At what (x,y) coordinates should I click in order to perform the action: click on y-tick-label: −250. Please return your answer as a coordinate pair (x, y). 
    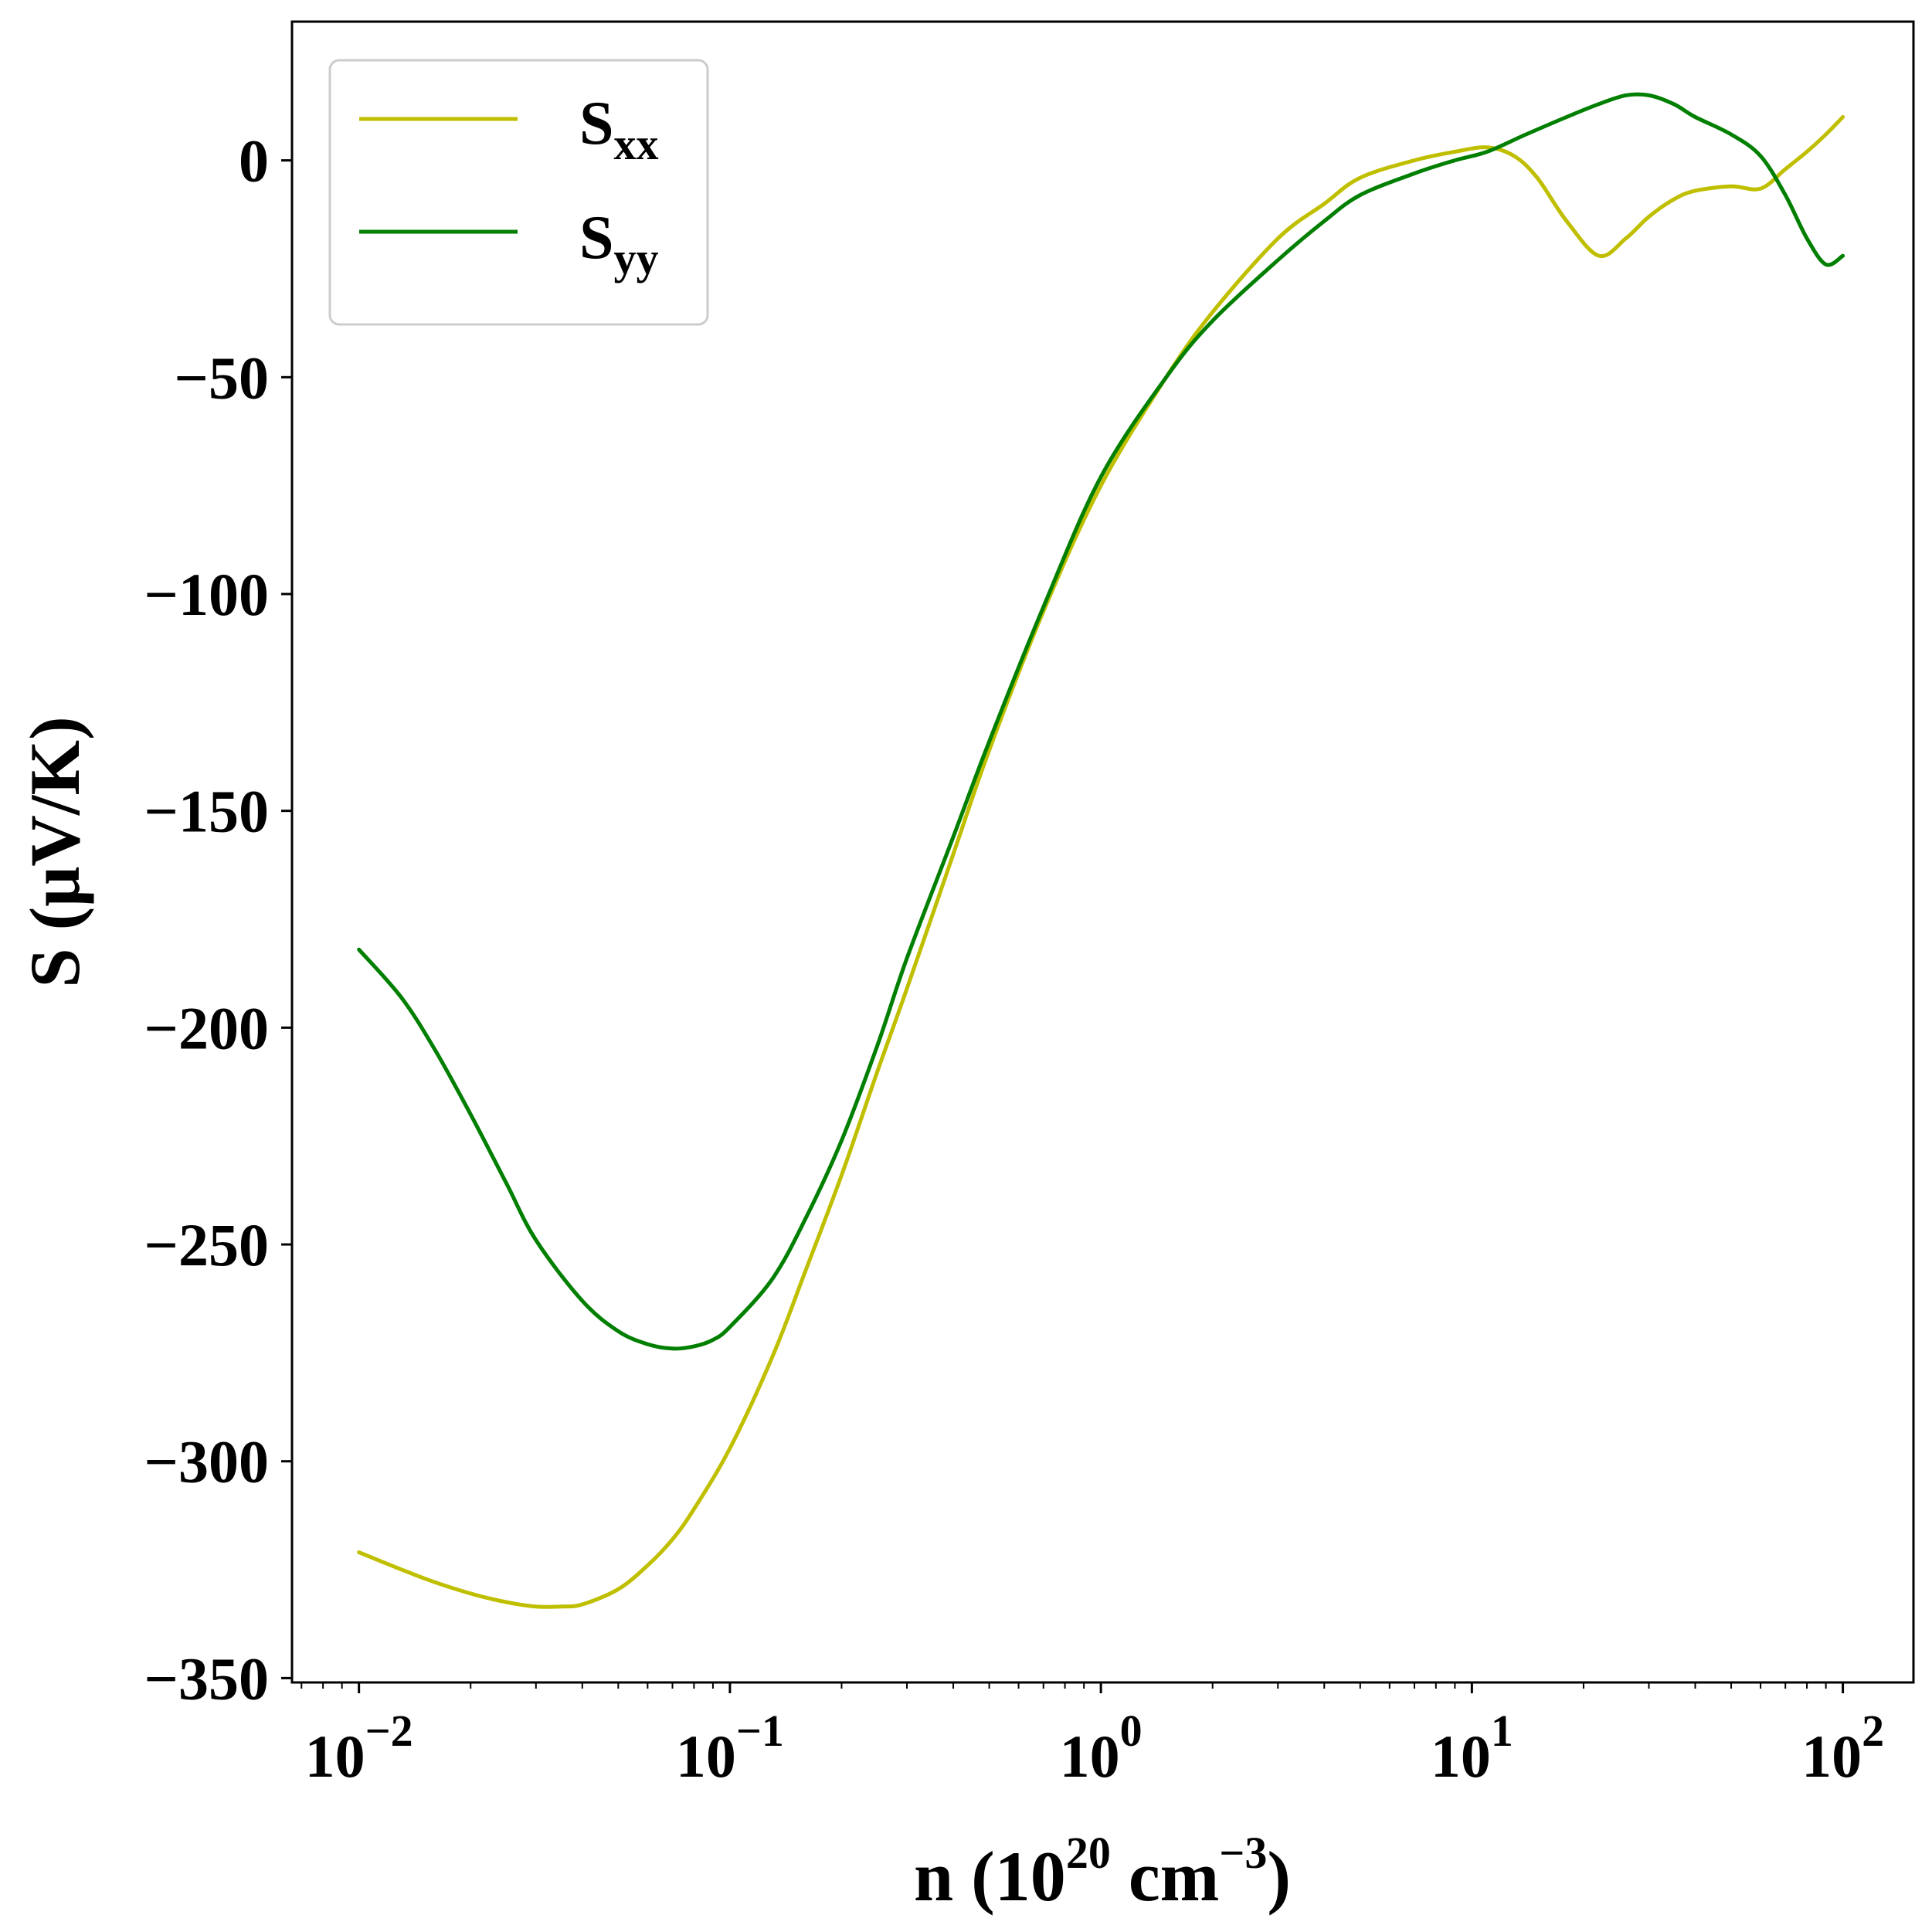
    Looking at the image, I should click on (206, 1244).